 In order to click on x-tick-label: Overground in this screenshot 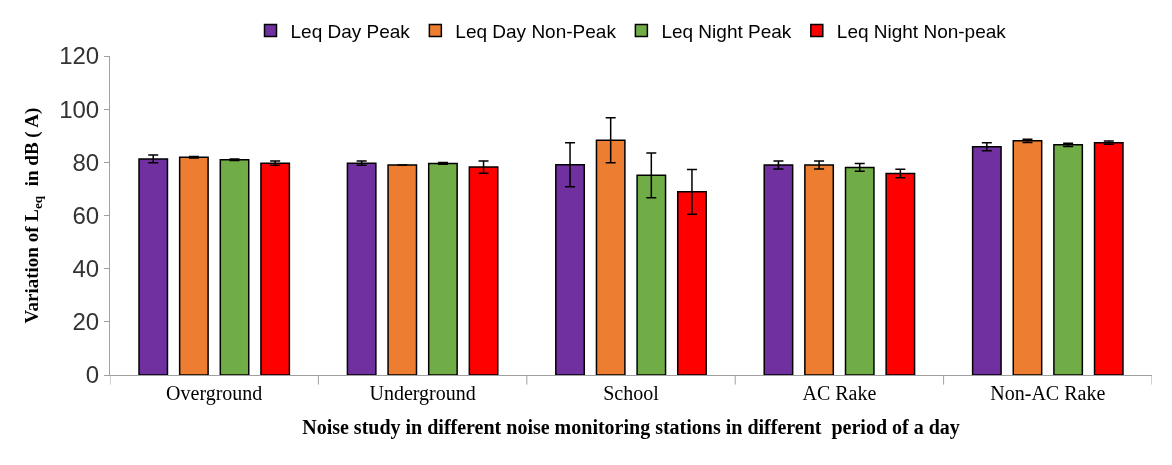, I will do `click(214, 393)`.